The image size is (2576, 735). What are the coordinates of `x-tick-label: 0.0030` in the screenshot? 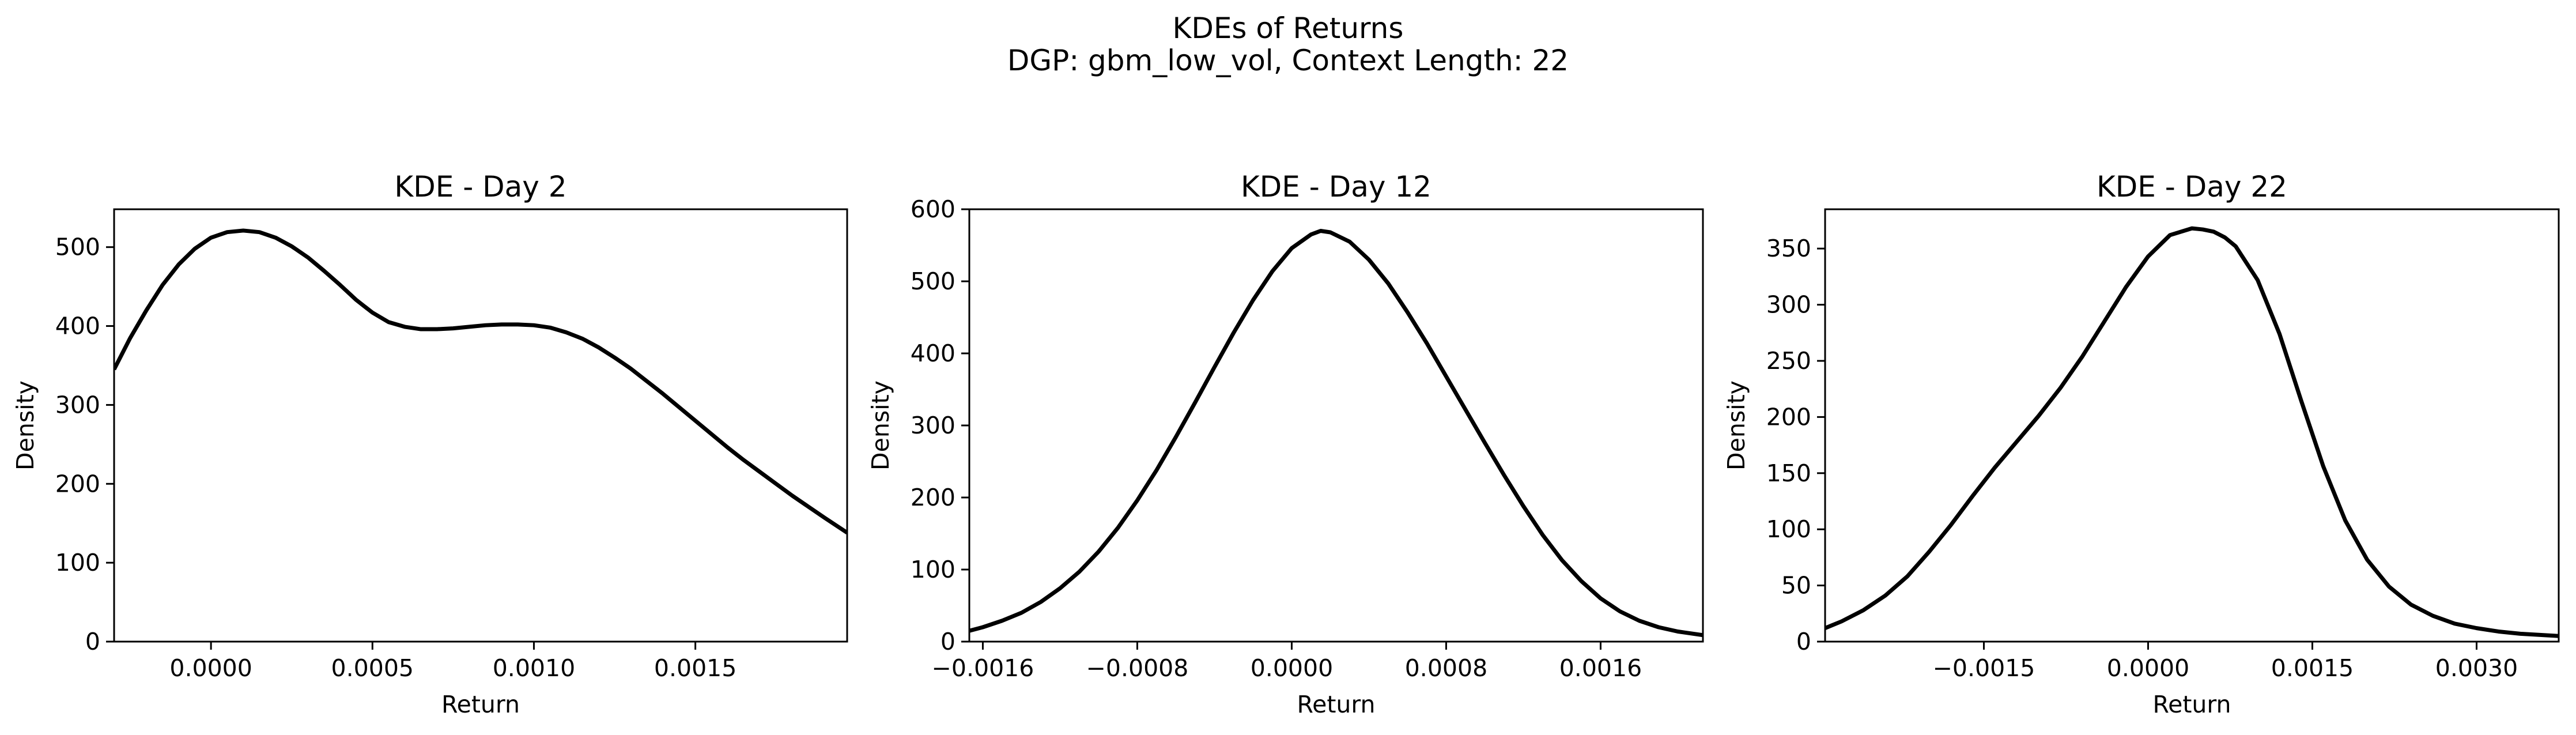 It's located at (2476, 668).